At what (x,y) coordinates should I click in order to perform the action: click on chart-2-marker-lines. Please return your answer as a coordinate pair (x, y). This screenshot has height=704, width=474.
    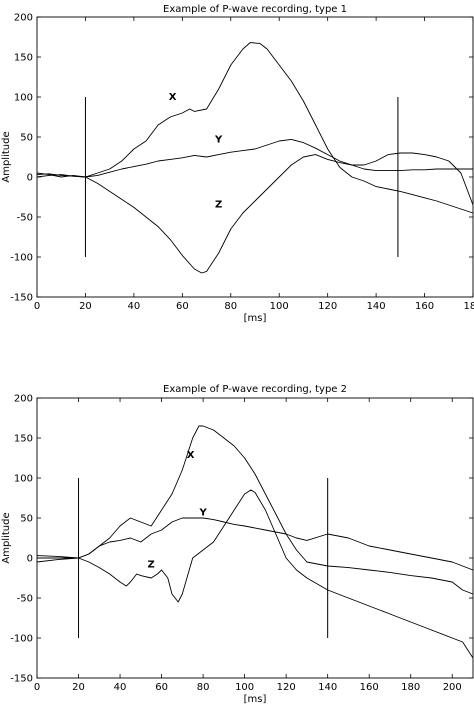
    Looking at the image, I should click on (203, 558).